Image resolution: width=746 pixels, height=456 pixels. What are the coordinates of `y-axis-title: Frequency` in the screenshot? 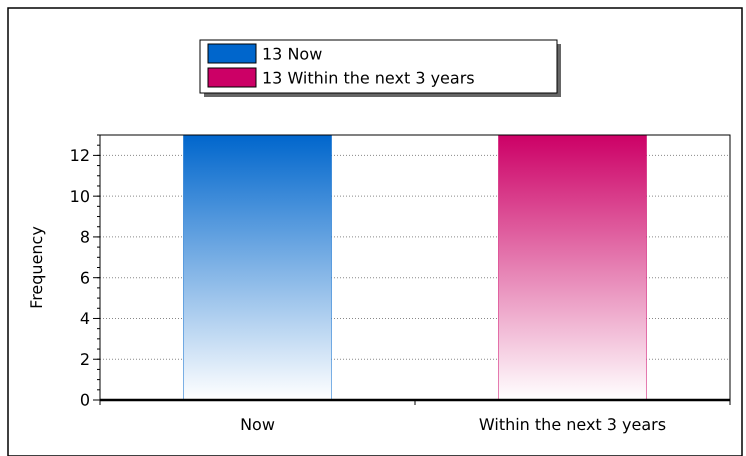 It's located at (36, 267).